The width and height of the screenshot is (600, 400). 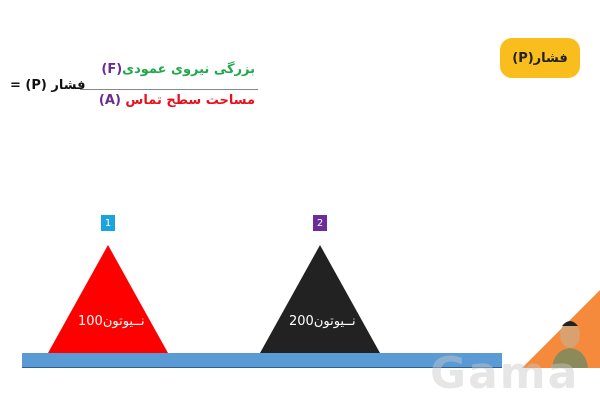 I want to click on triangle-2-label: نــیوتون200, so click(x=322, y=321).